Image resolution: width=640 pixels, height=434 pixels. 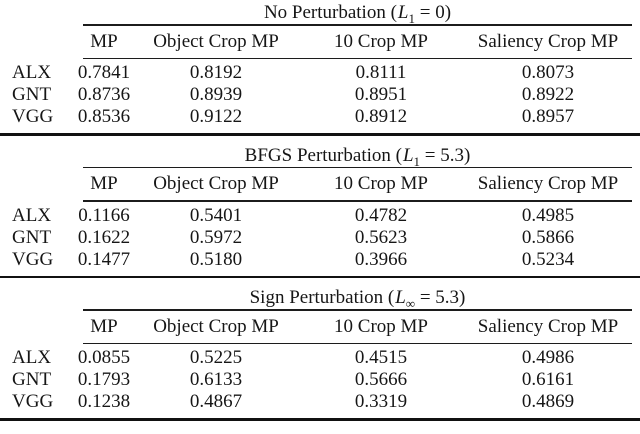 What do you see at coordinates (104, 215) in the screenshot?
I see `metric-value: 0.1166` at bounding box center [104, 215].